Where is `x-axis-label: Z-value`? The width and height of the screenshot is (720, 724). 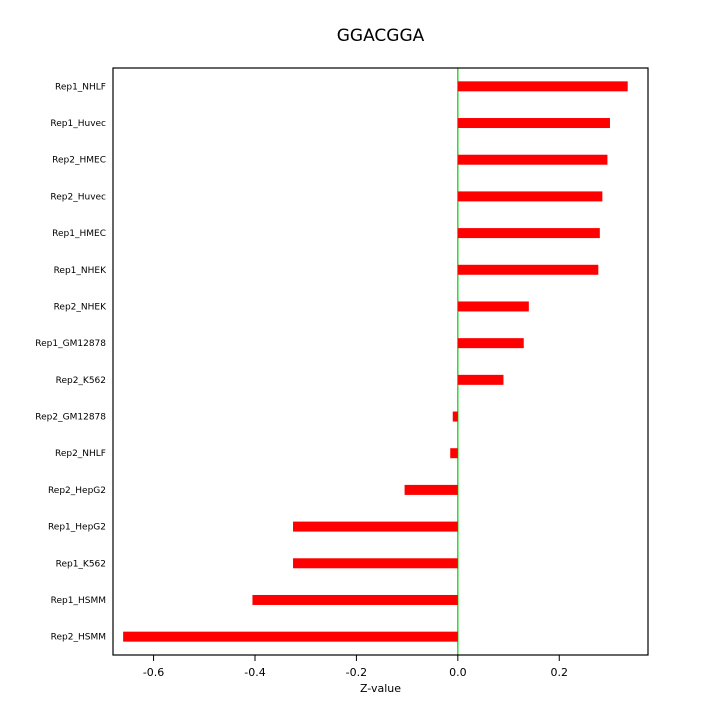 x-axis-label: Z-value is located at coordinates (380, 688).